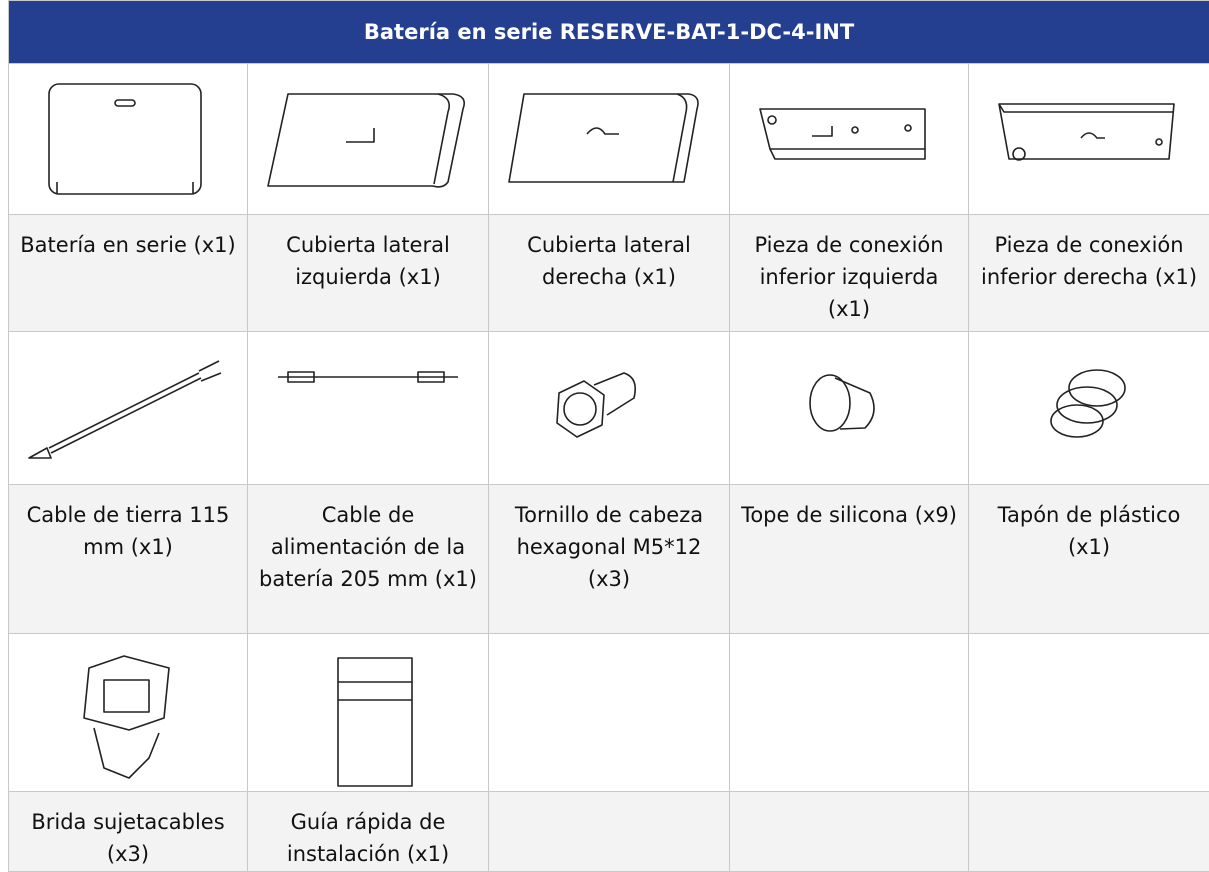  What do you see at coordinates (609, 559) in the screenshot?
I see `part-label: Tornillo de cabeza hexagonal M5*12 (x3)` at bounding box center [609, 559].